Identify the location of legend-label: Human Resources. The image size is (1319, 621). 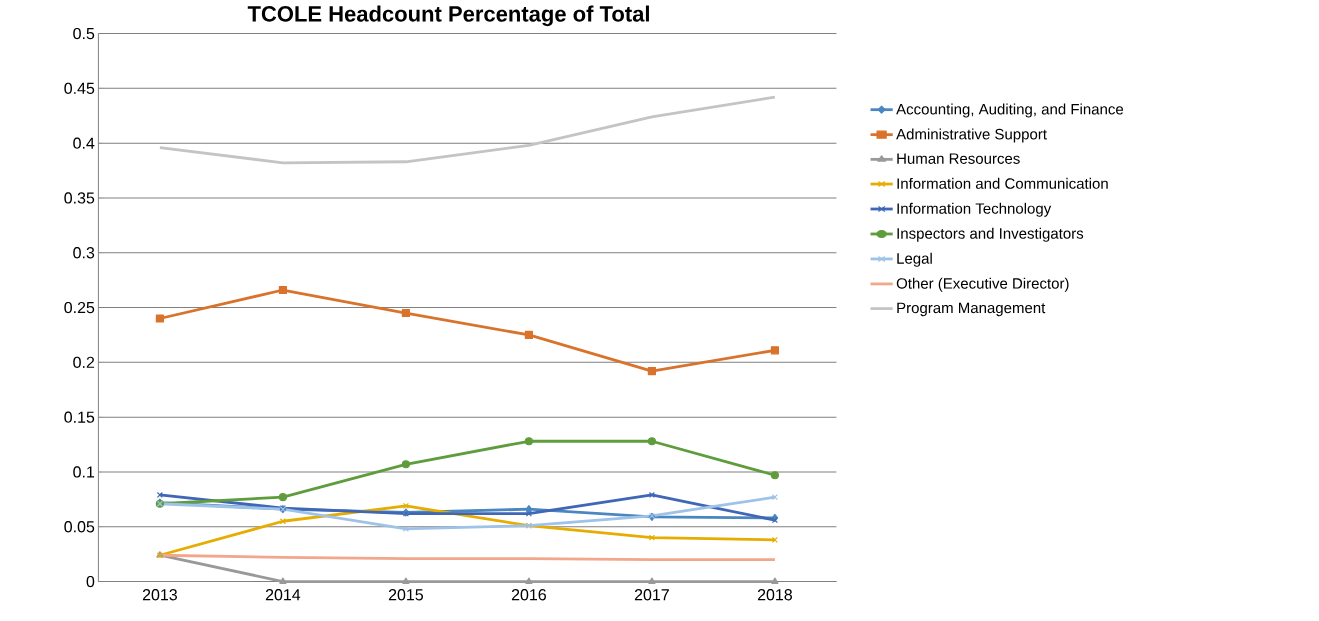
(958, 158).